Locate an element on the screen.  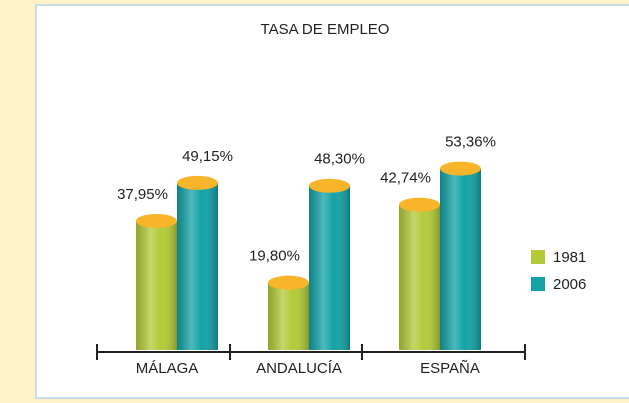
x-tick-label: MÁLAGA is located at coordinates (167, 368).